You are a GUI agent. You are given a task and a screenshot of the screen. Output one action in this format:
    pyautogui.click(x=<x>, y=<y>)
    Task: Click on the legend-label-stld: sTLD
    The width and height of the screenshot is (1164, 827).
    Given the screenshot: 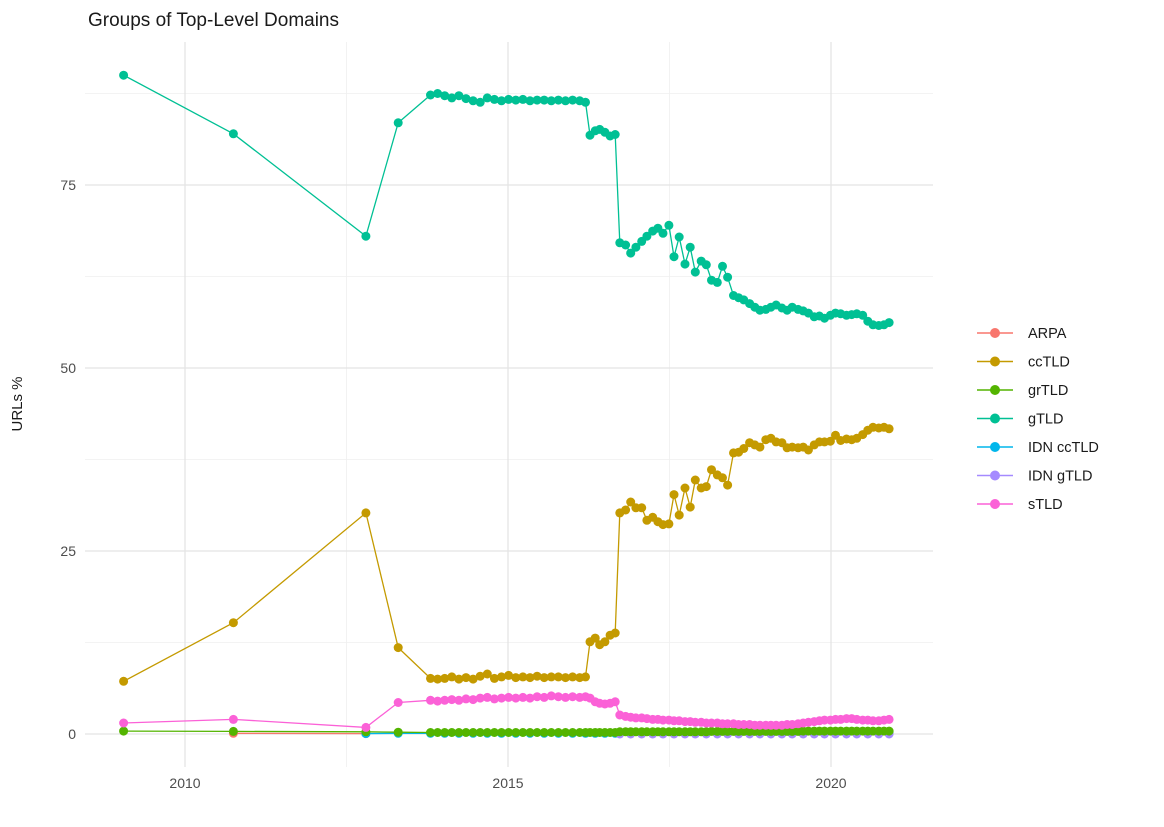 What is the action you would take?
    pyautogui.click(x=1045, y=505)
    